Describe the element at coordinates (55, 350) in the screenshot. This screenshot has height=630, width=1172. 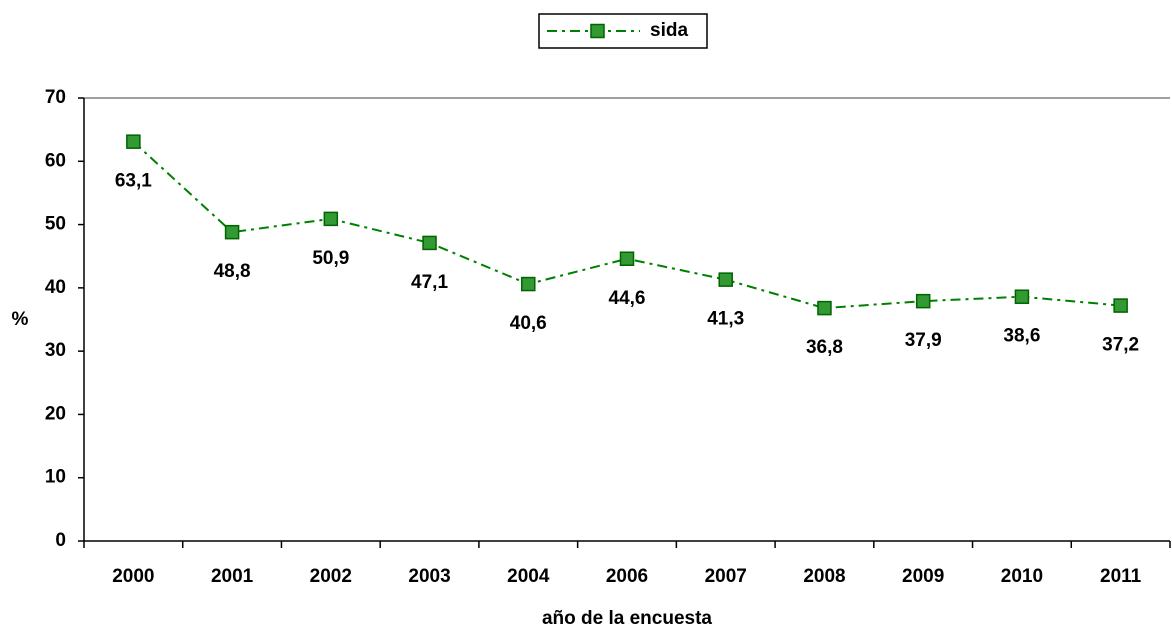
I see `y-tick-label: 30` at that location.